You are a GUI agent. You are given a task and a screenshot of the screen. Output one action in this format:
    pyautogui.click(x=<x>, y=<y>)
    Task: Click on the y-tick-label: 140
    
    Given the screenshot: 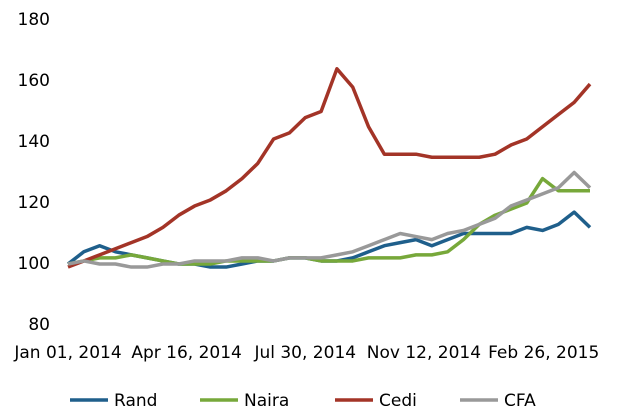 What is the action you would take?
    pyautogui.click(x=34, y=142)
    